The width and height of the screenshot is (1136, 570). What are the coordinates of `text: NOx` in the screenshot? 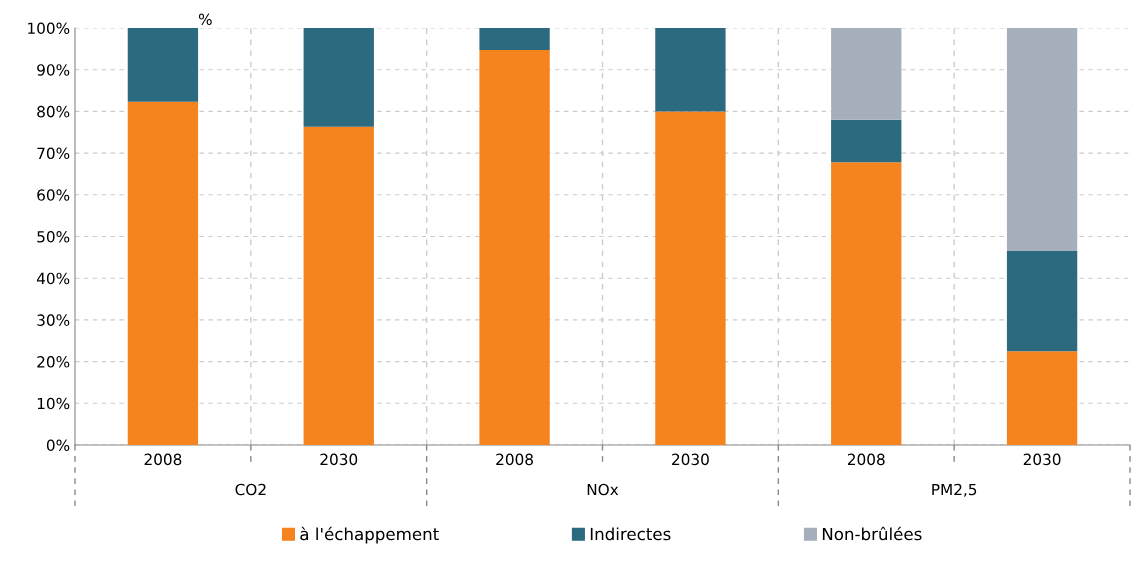 It's located at (603, 489).